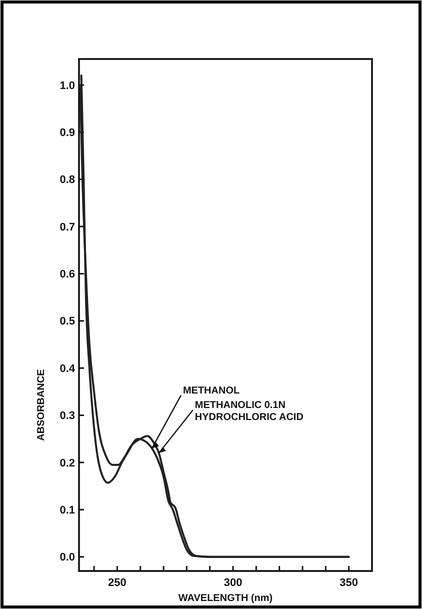  Describe the element at coordinates (67, 463) in the screenshot. I see `y-tick-label: 0.2` at that location.